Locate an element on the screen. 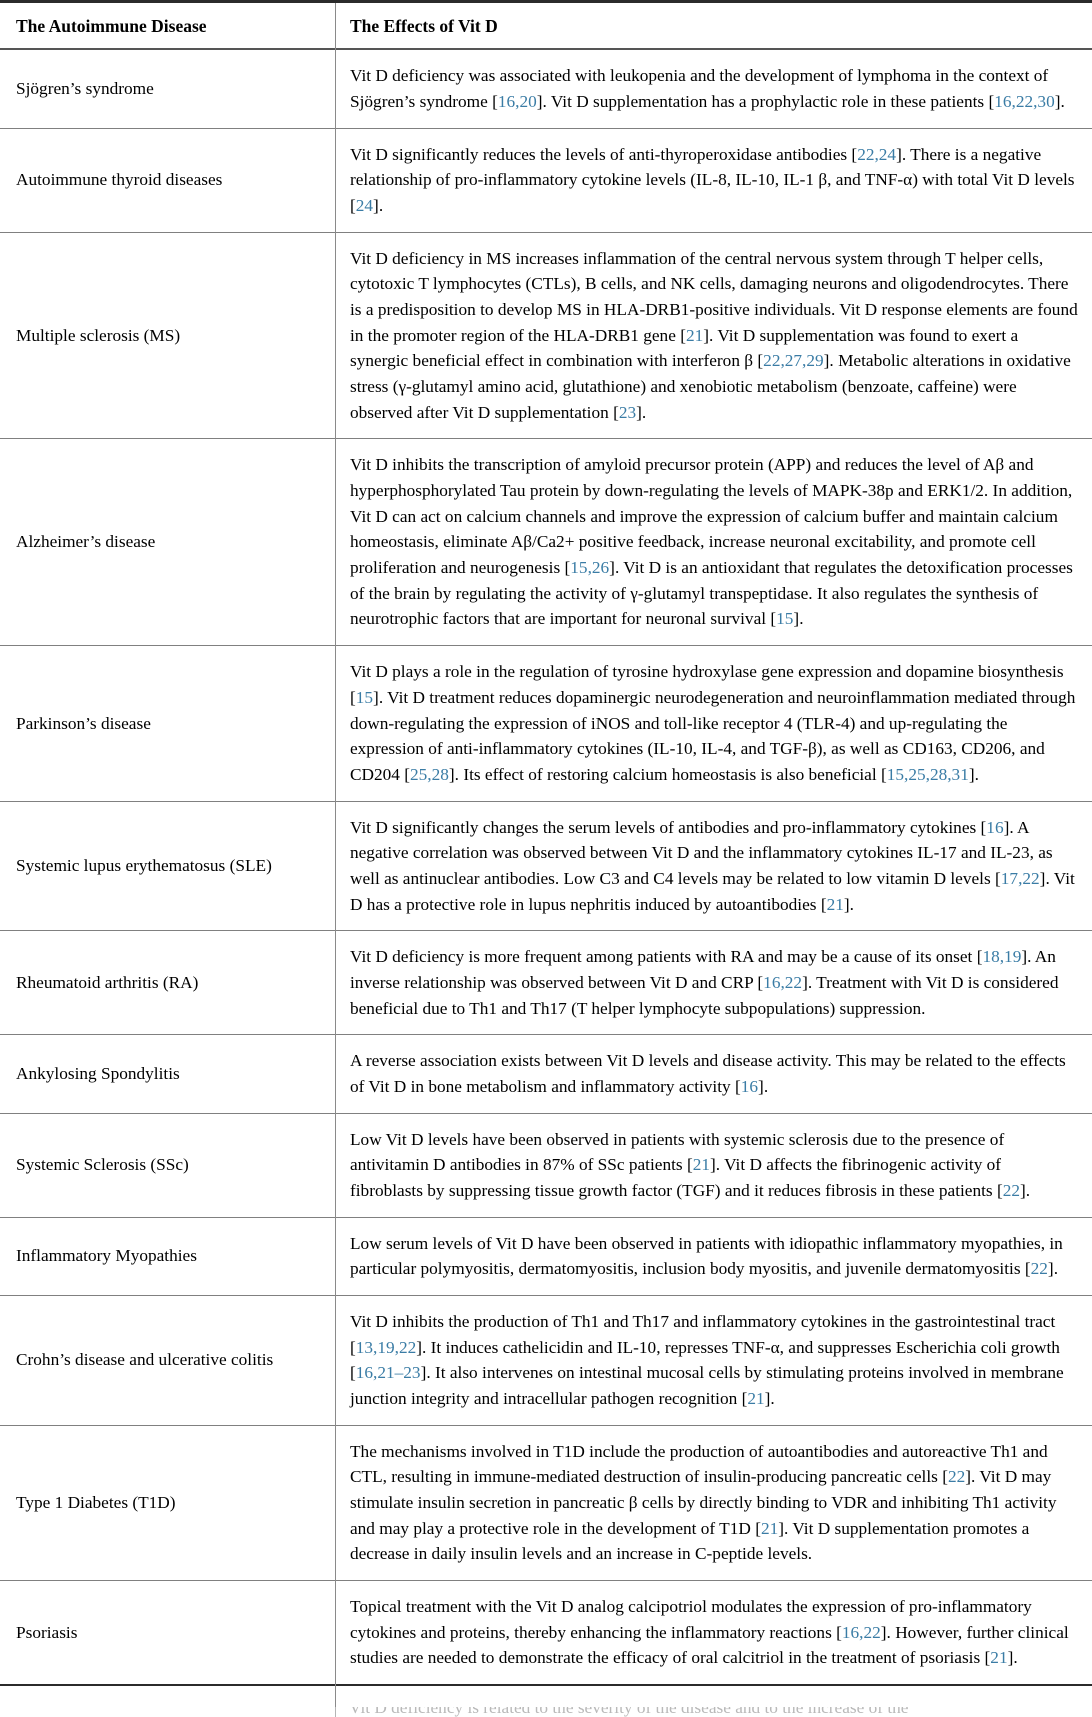 The width and height of the screenshot is (1092, 1717). citation-ref: 17,22 is located at coordinates (1020, 878).